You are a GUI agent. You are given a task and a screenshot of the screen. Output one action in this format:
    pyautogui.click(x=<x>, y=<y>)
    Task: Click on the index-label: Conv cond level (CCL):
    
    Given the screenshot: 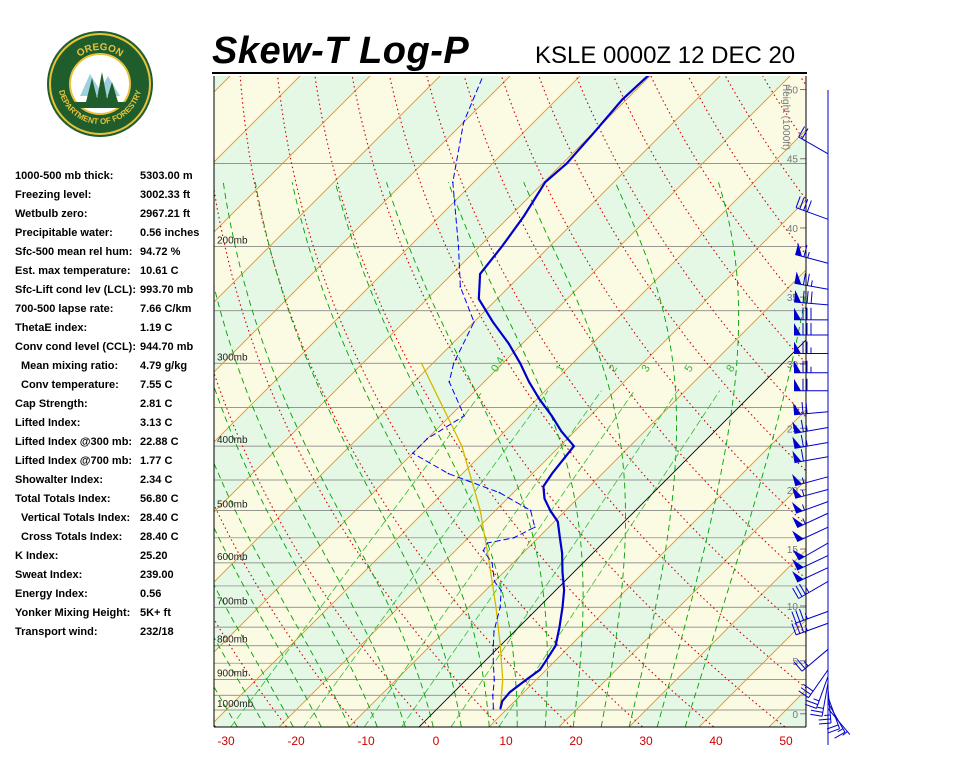 What is the action you would take?
    pyautogui.click(x=76, y=347)
    